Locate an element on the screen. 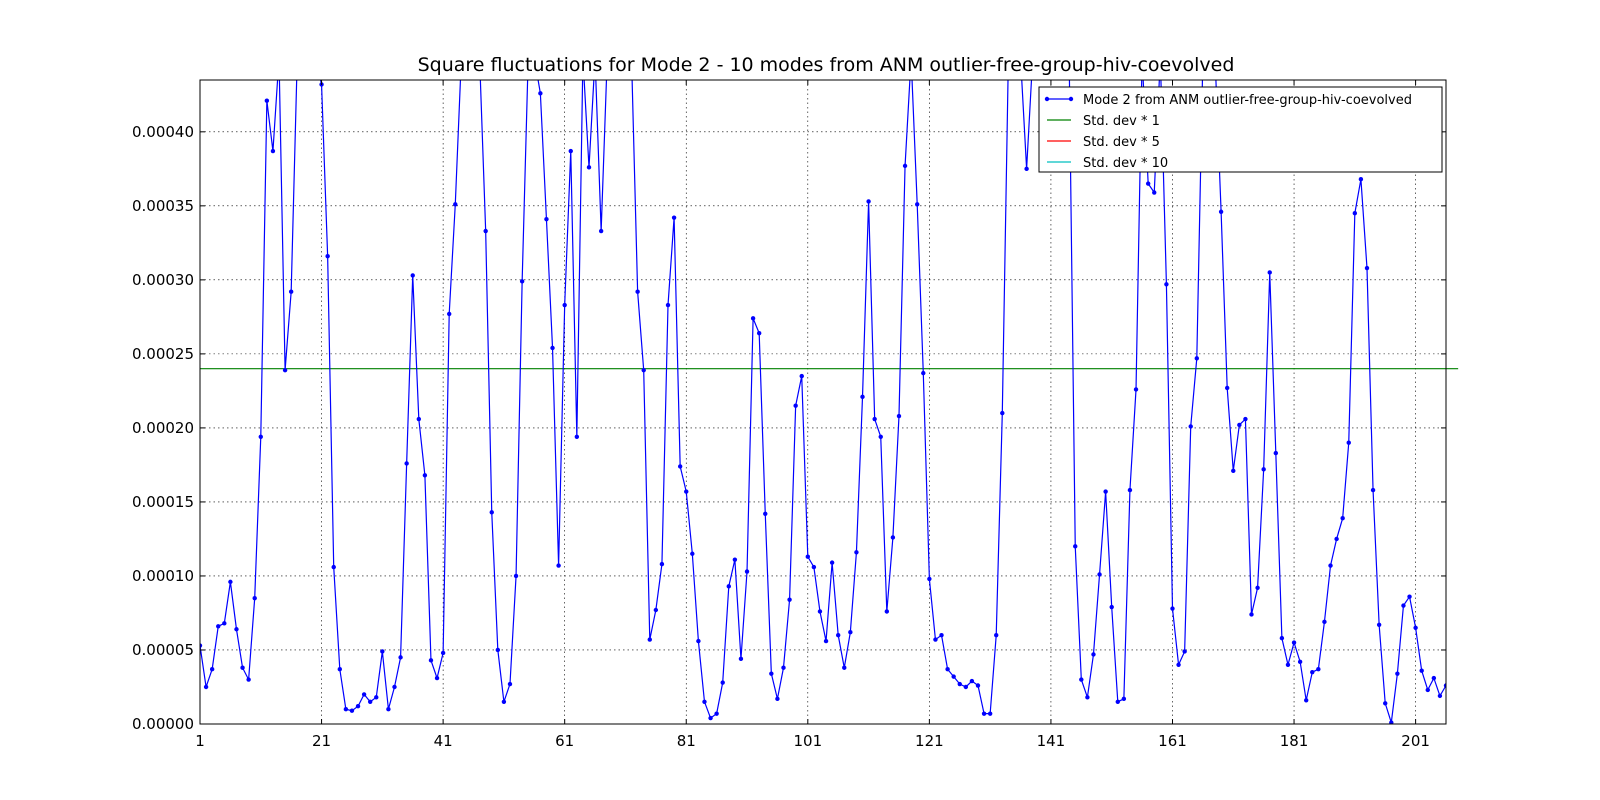  y-tick-label: 0.00020 is located at coordinates (163, 428).